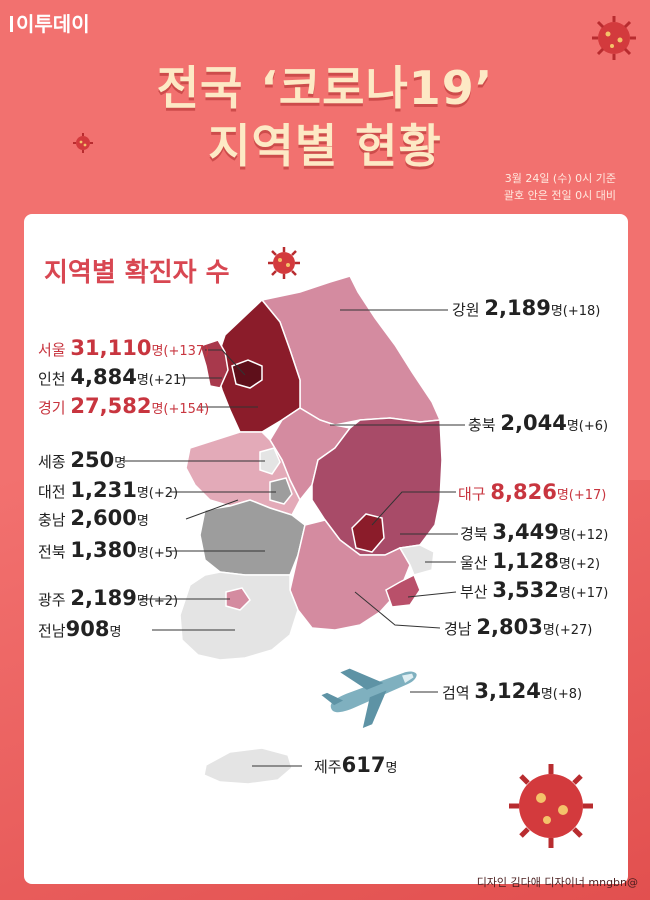 The image size is (650, 900). What do you see at coordinates (532, 492) in the screenshot?
I see `label-daegu: 대구 8,826명(+17)` at bounding box center [532, 492].